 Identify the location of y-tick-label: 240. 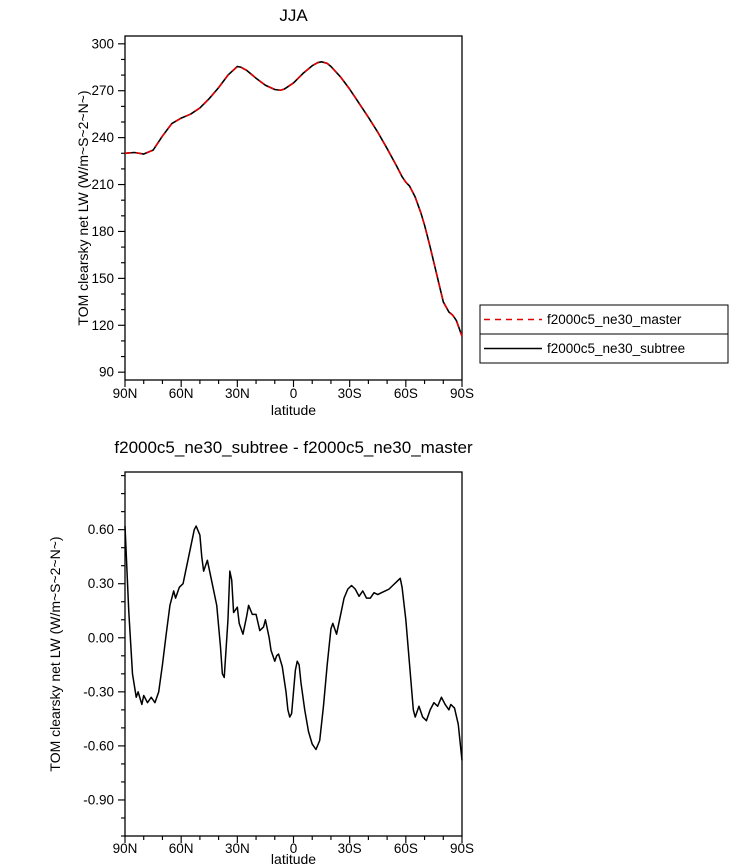
(102, 137).